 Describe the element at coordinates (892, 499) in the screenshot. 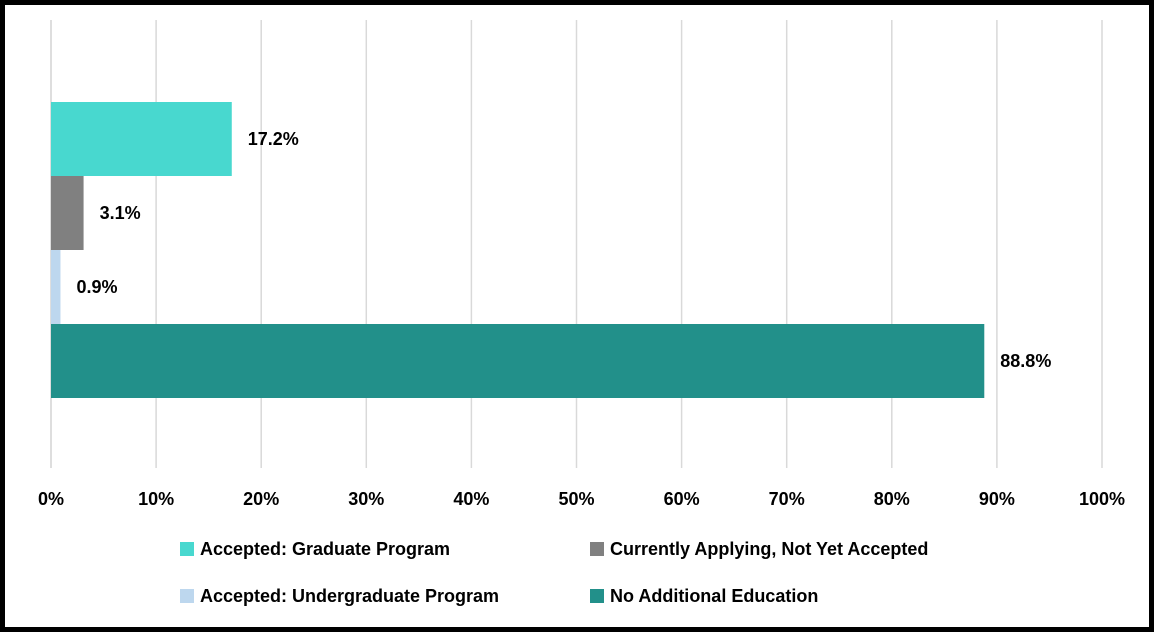

I see `x-tick-label: 80%` at that location.